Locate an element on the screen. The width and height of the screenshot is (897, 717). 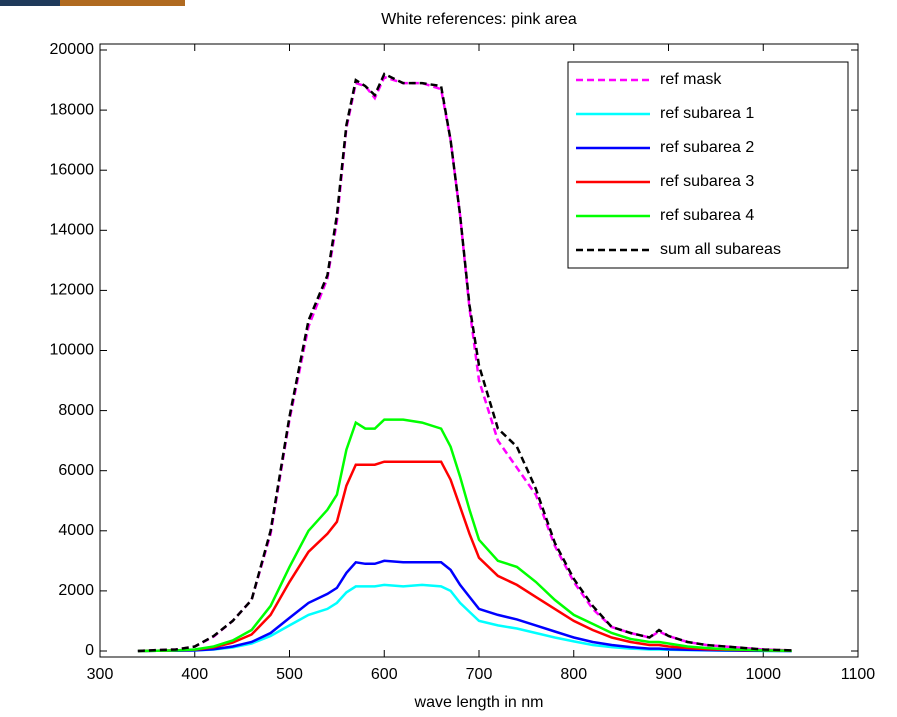
legend-label: ref mask is located at coordinates (691, 79).